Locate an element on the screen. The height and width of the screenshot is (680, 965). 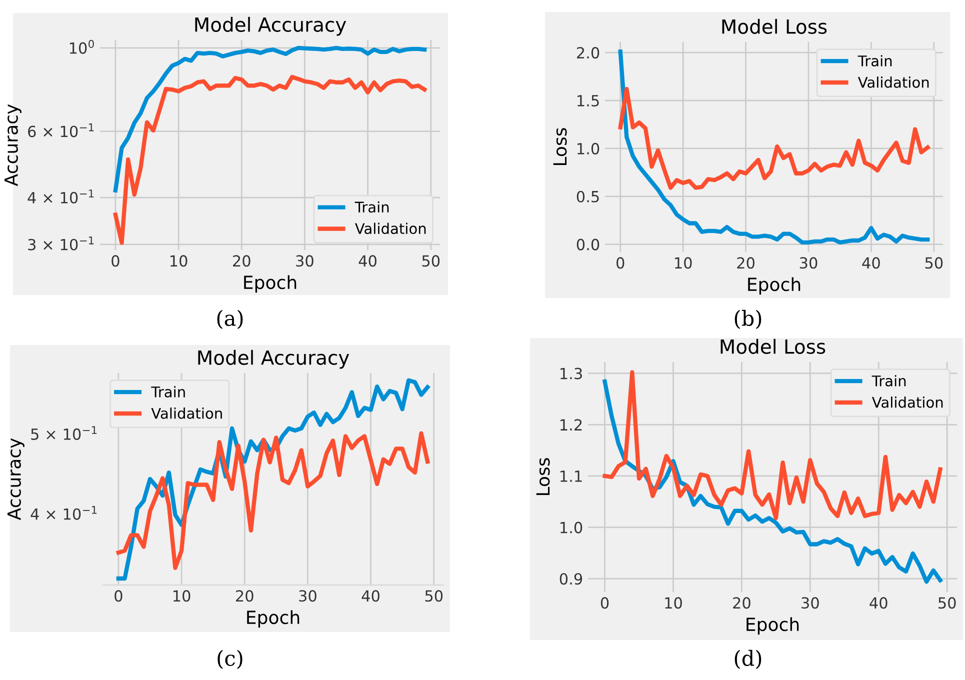
text: (a) is located at coordinates (230, 319).